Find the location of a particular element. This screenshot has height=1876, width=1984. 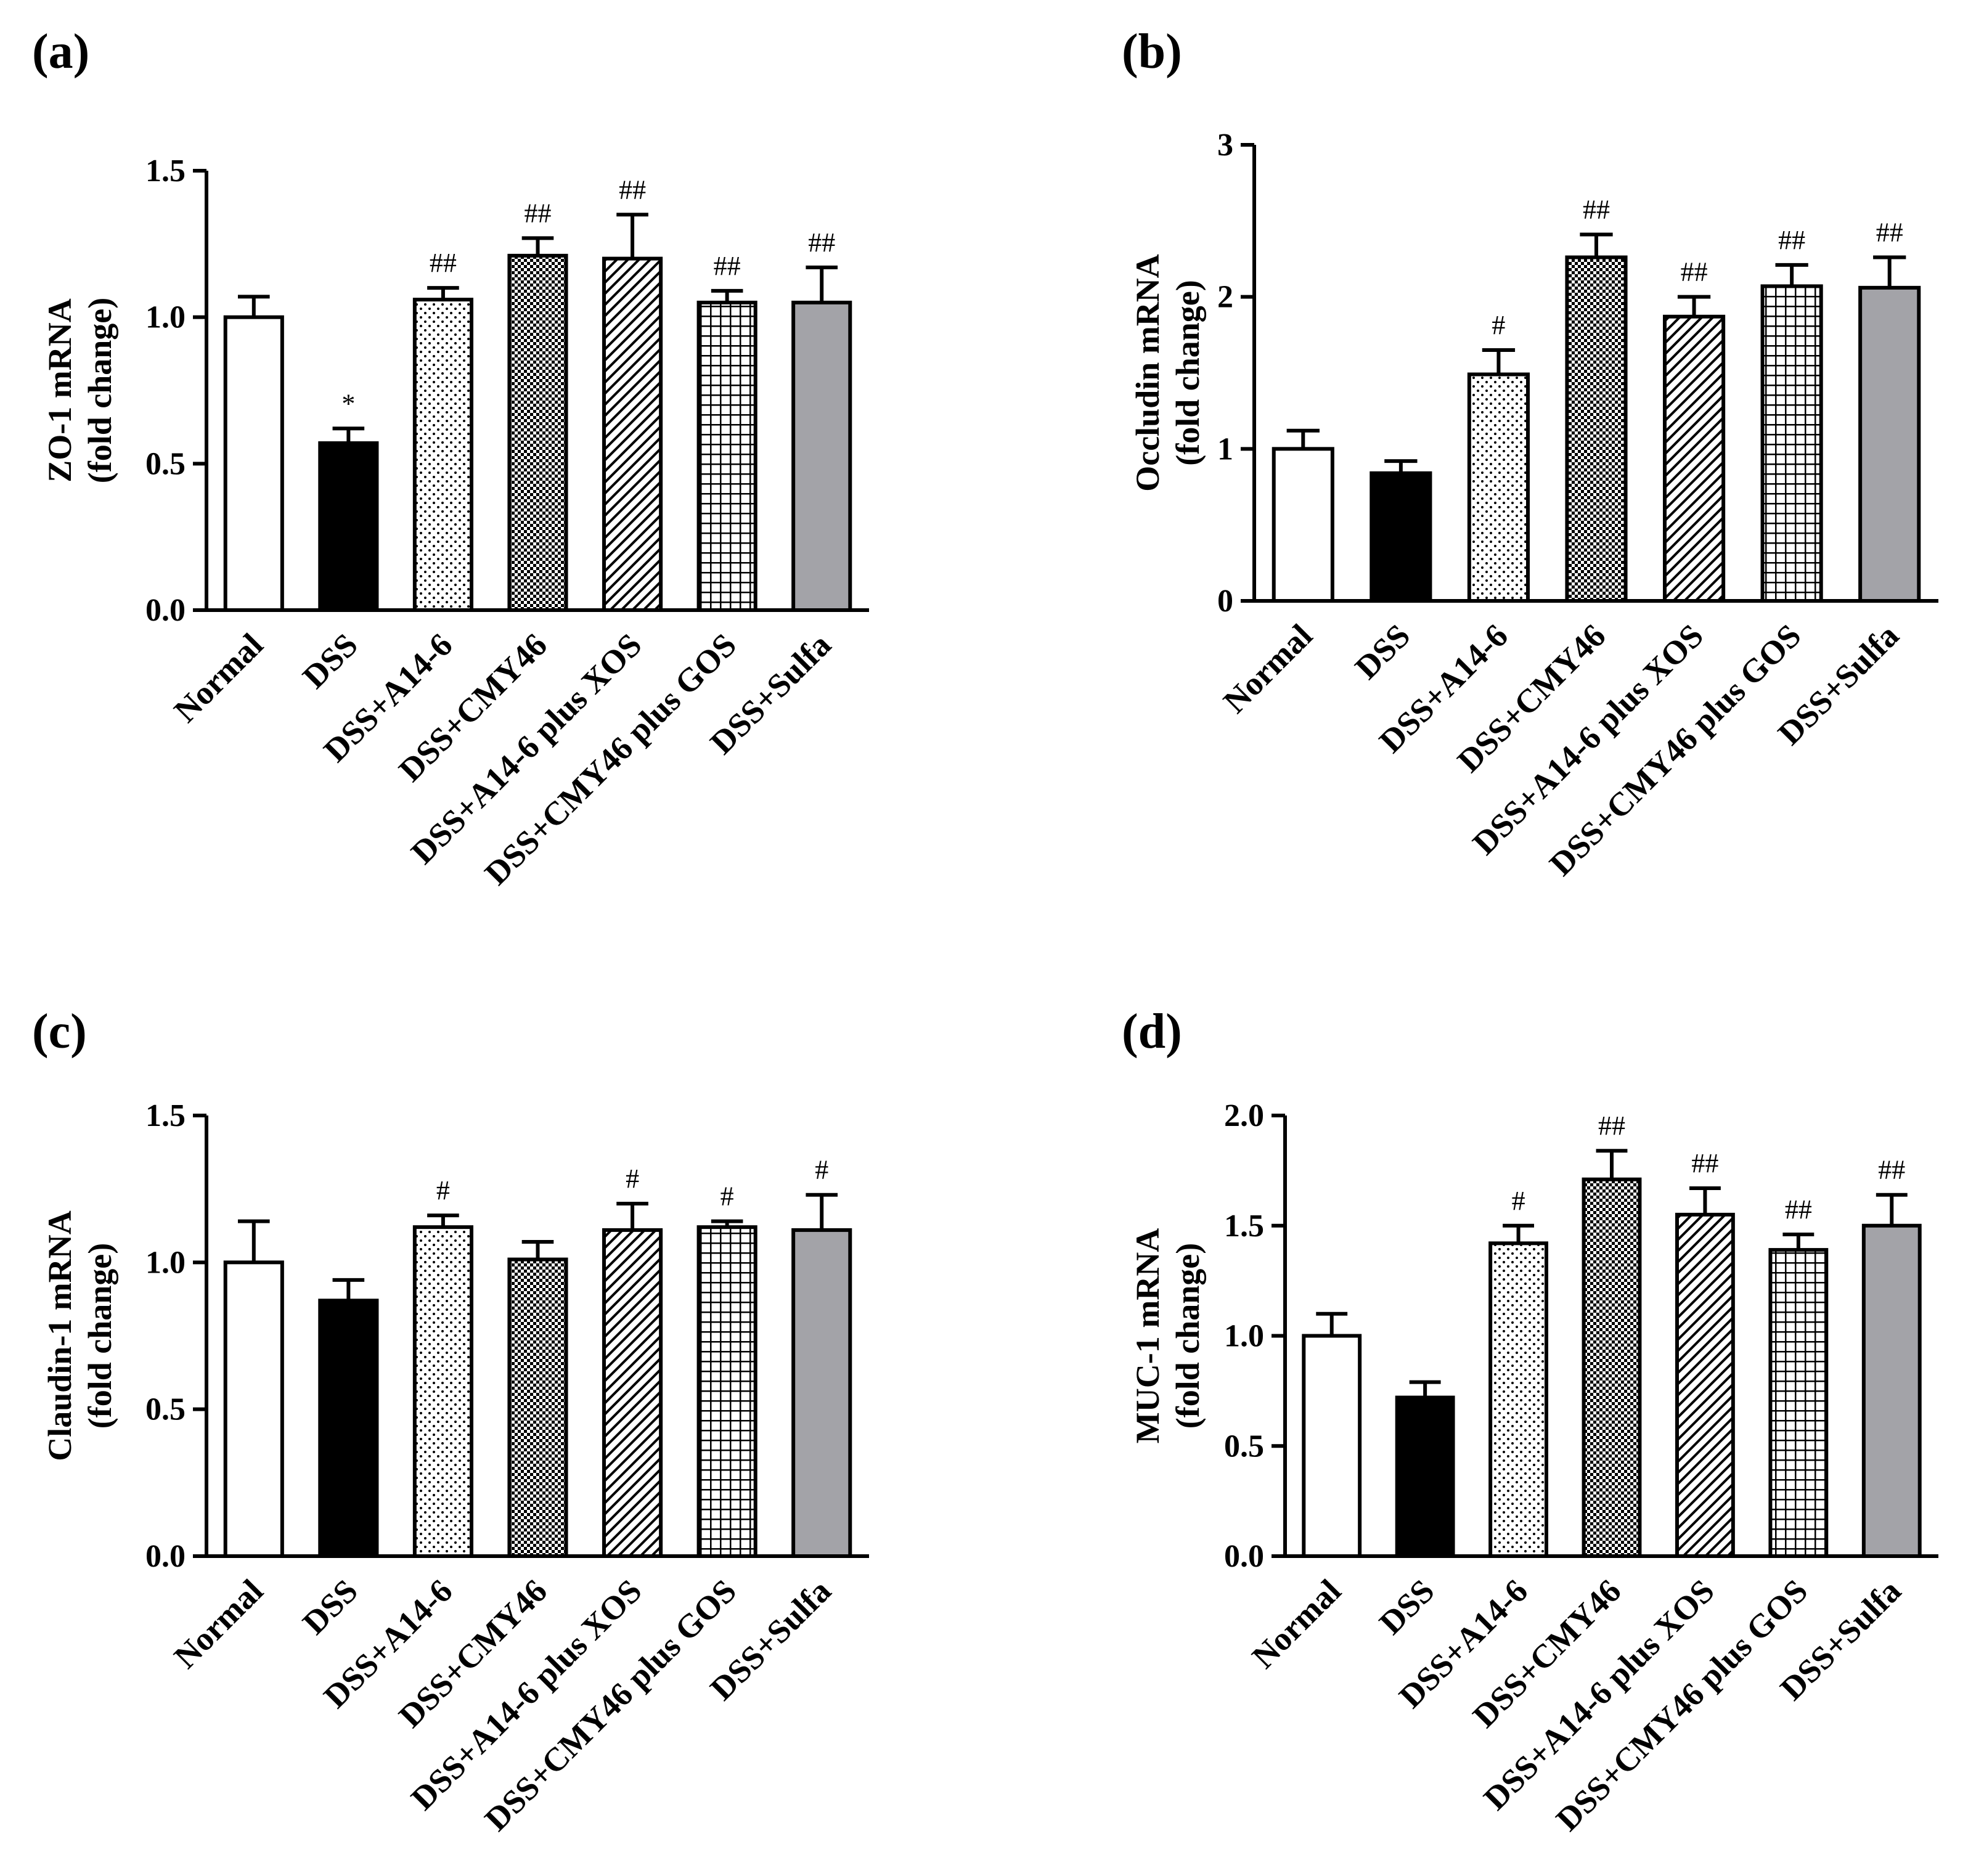

y-tick-label: 2 is located at coordinates (1225, 297).